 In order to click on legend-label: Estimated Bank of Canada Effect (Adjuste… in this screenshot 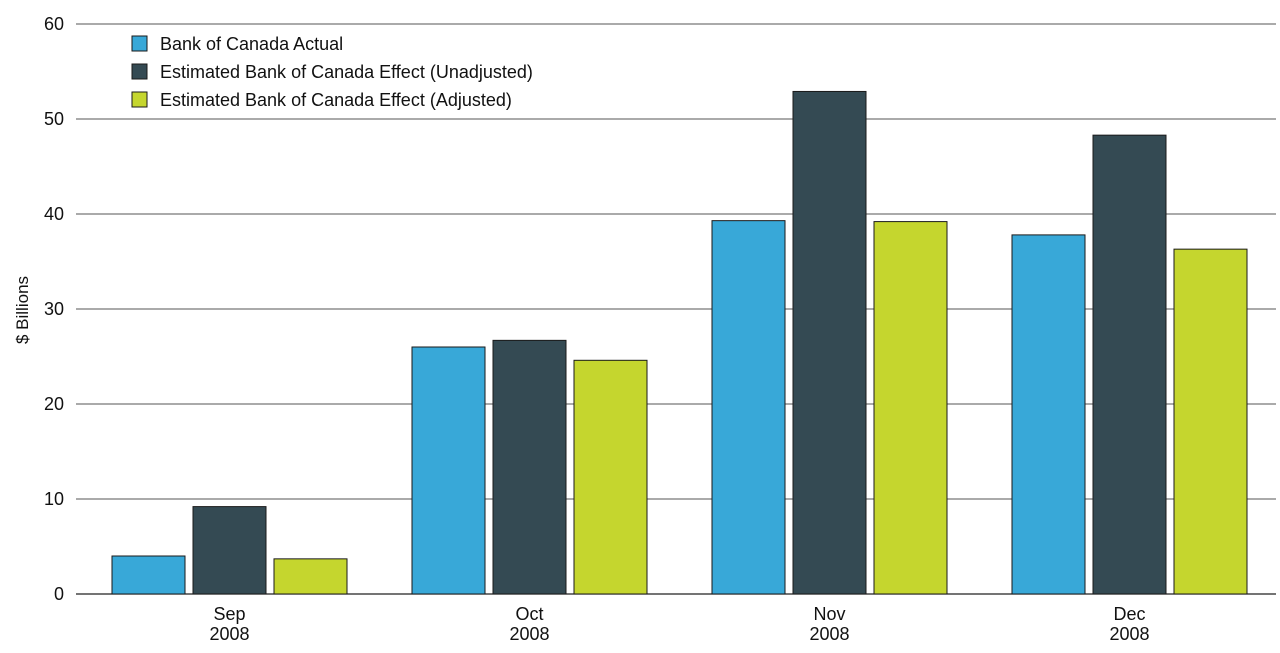, I will do `click(336, 100)`.